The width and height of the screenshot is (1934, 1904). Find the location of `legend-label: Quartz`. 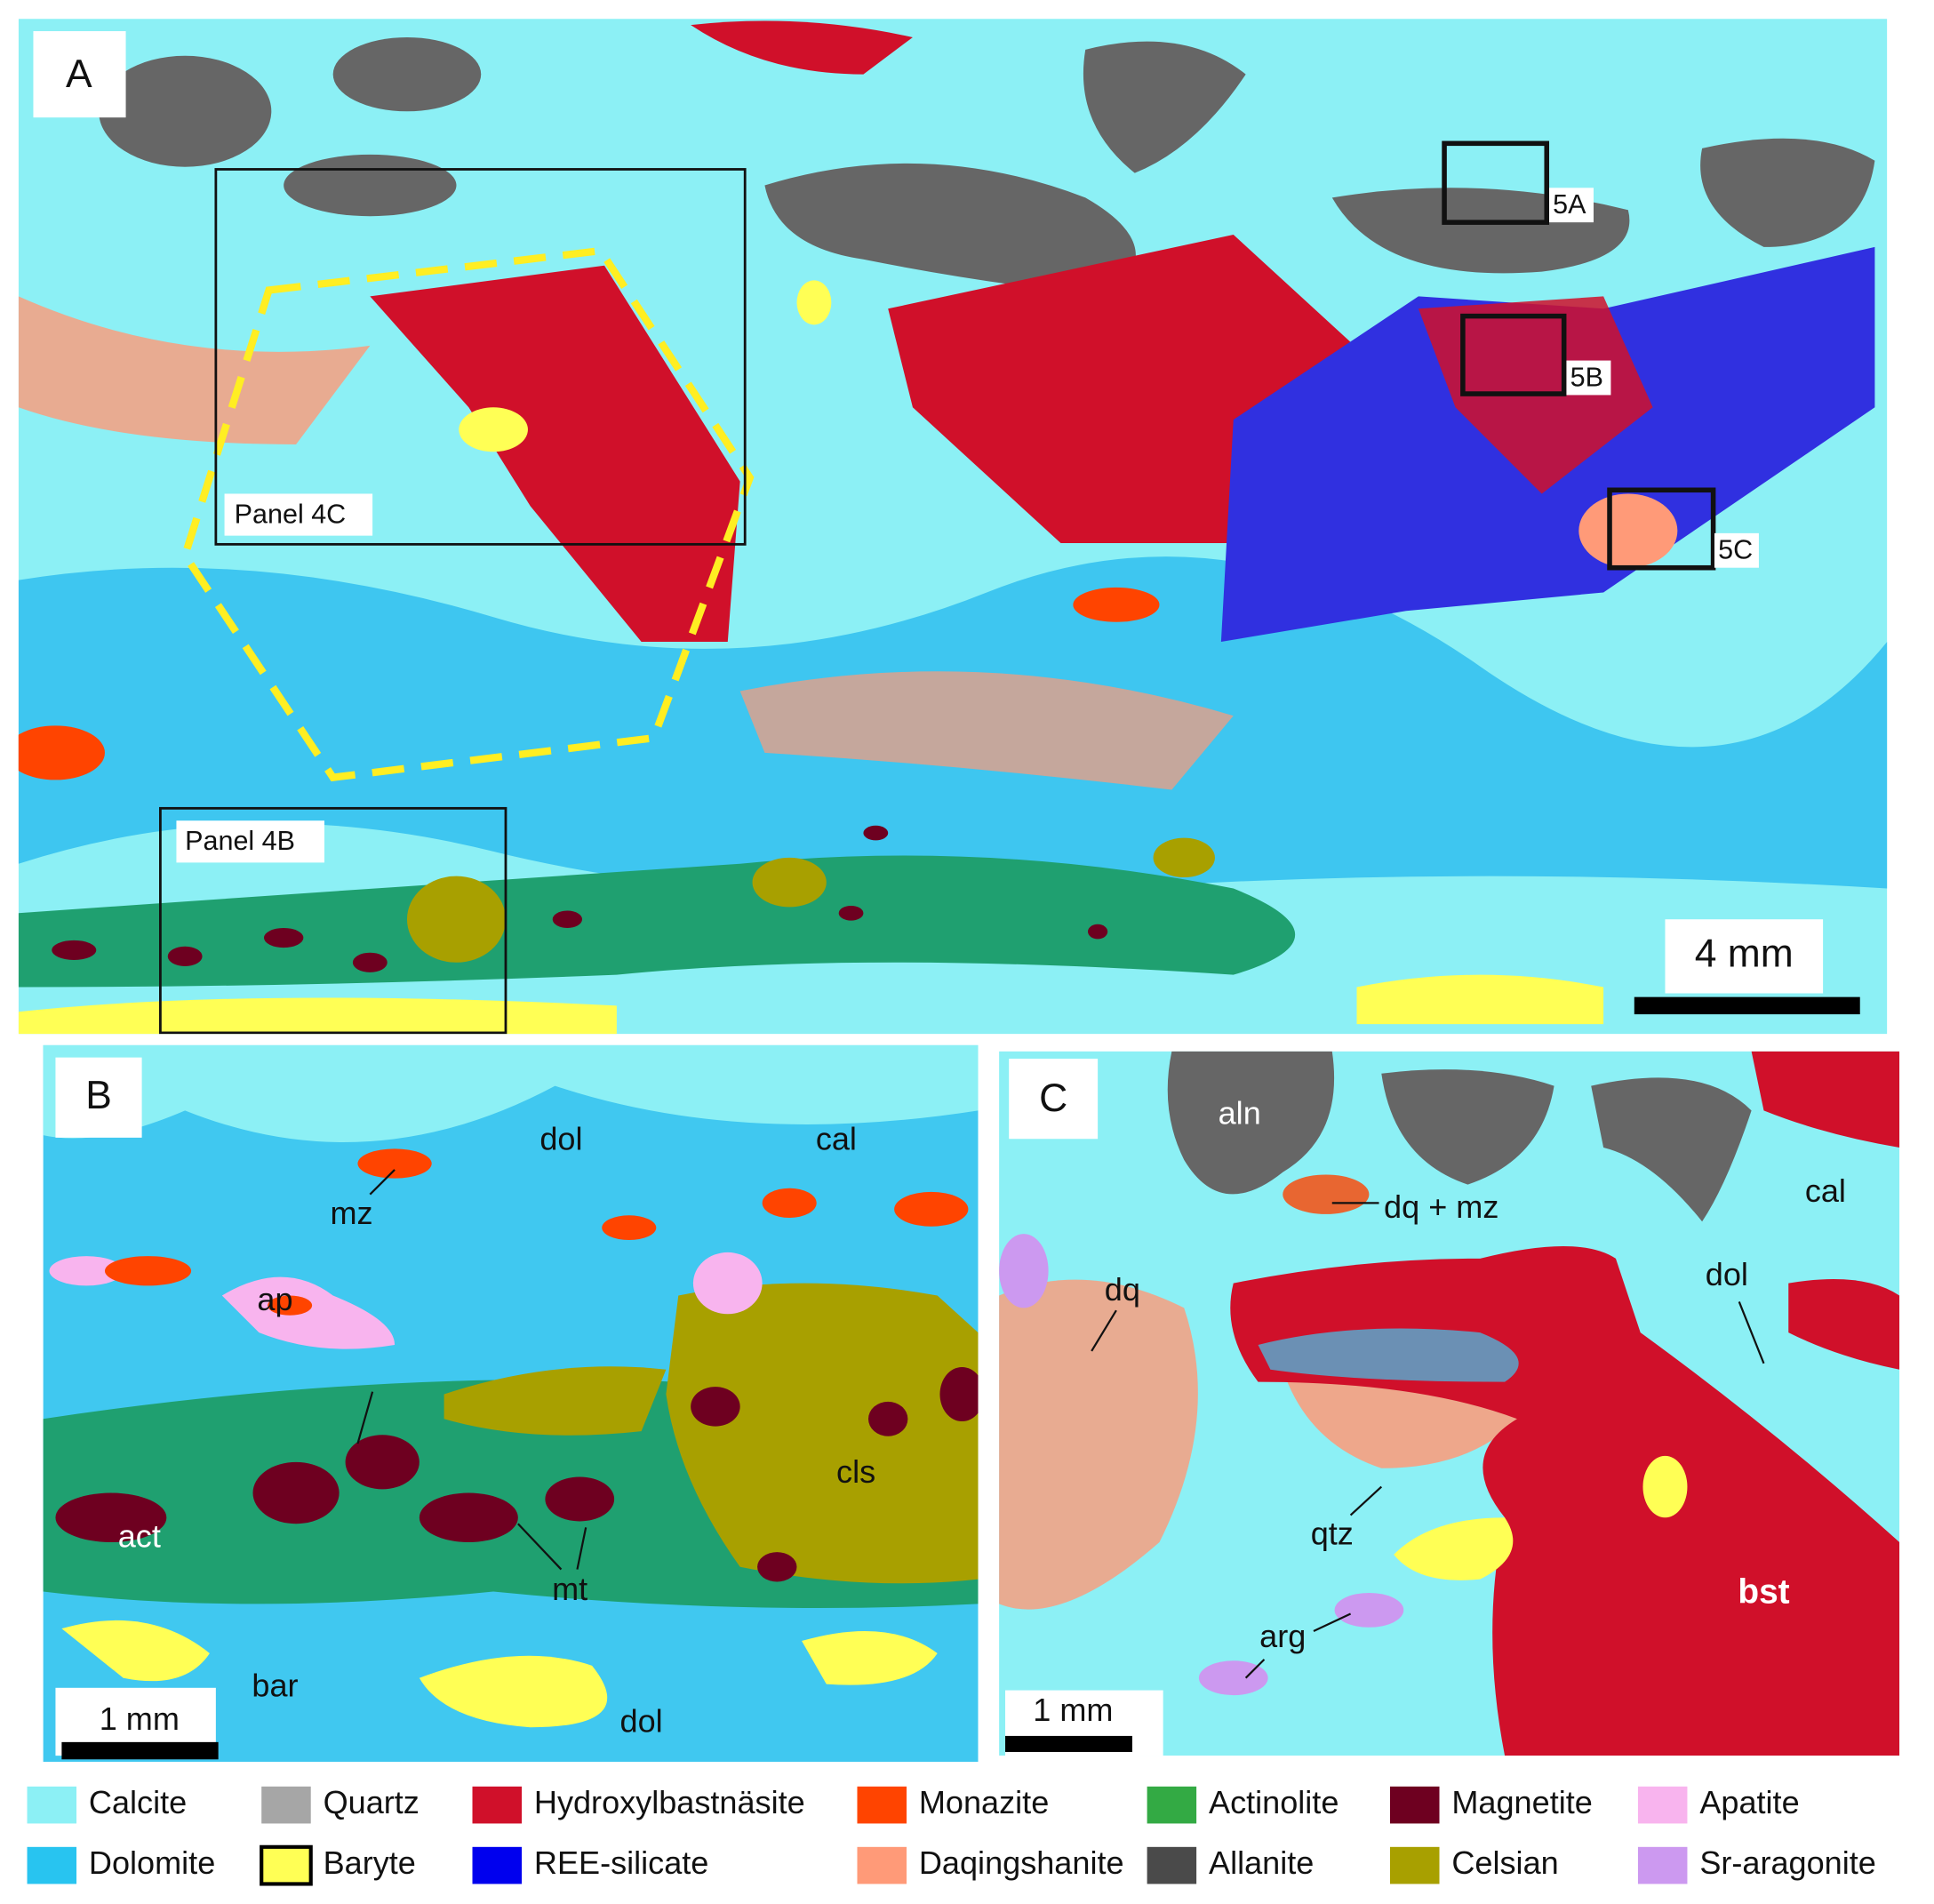

legend-label: Quartz is located at coordinates (372, 1802).